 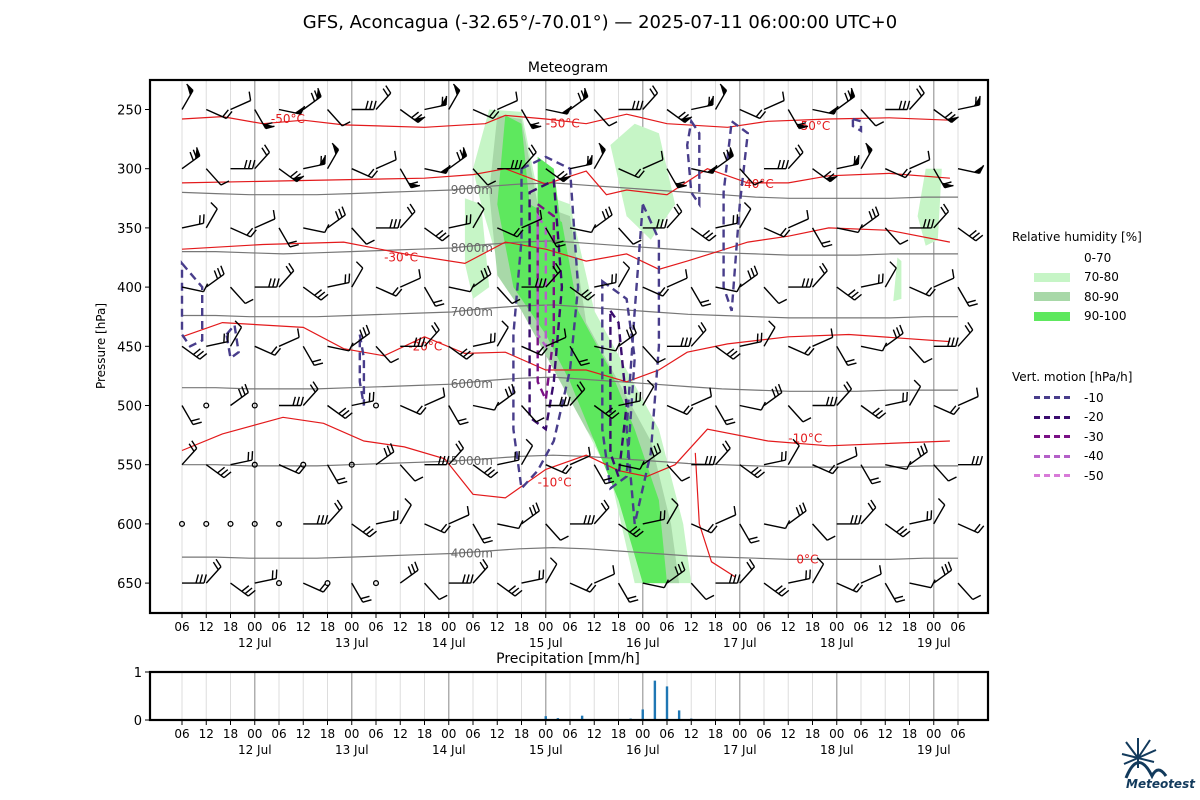 What do you see at coordinates (566, 248) in the screenshot?
I see `isotherm-line` at bounding box center [566, 248].